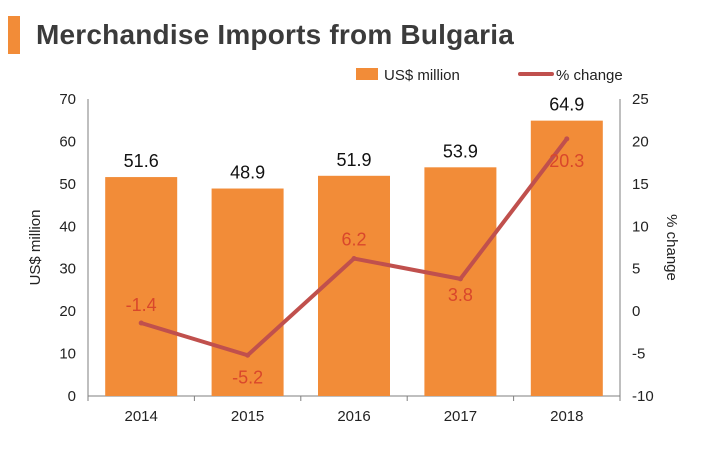  What do you see at coordinates (67, 269) in the screenshot?
I see `y-tick-label: 30` at bounding box center [67, 269].